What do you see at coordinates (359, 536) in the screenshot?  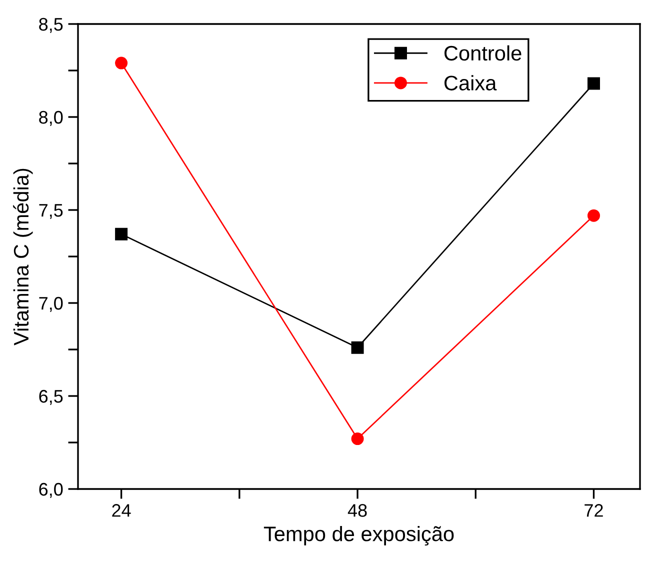 I see `x-axis-title: Tempo de exposição` at bounding box center [359, 536].